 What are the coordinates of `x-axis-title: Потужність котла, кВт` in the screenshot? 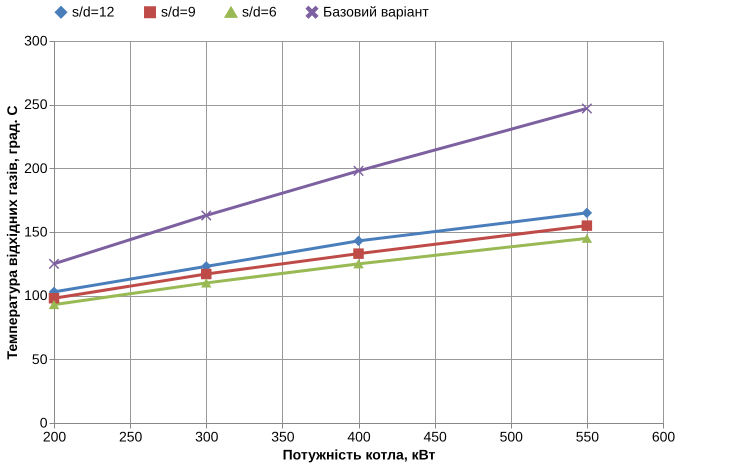 It's located at (359, 454).